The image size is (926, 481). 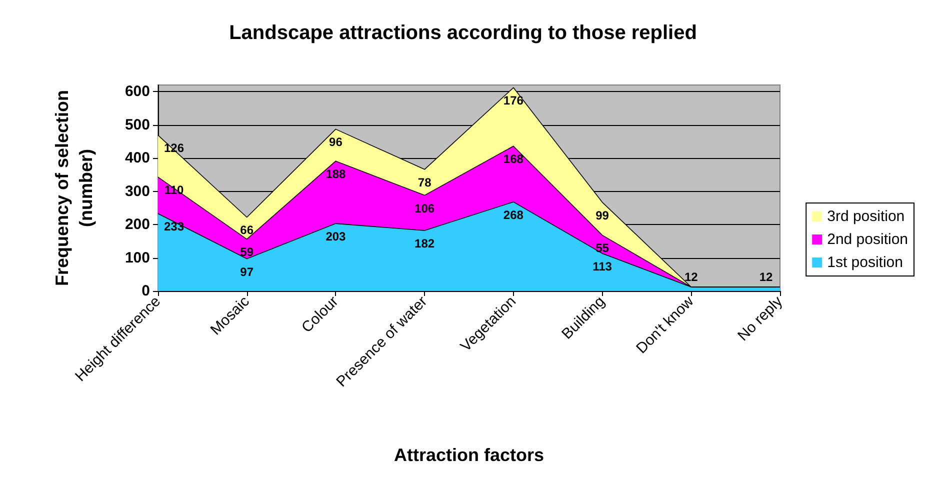 I want to click on chart-title: Landscape attractions according to those replied, so click(x=463, y=33).